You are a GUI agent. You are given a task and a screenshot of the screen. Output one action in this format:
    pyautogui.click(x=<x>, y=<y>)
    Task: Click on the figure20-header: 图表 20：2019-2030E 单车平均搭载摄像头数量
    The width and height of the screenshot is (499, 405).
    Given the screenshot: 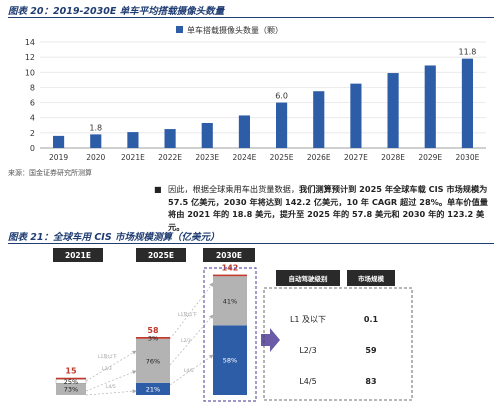 What is the action you would take?
    pyautogui.click(x=251, y=10)
    